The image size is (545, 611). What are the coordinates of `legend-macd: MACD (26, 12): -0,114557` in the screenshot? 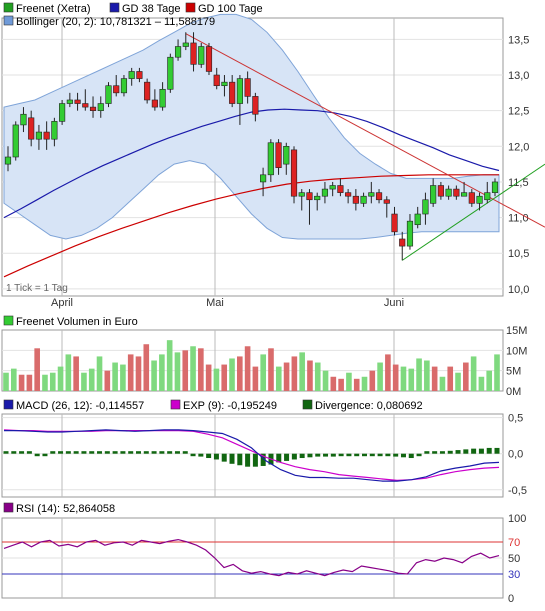 It's located at (80, 406).